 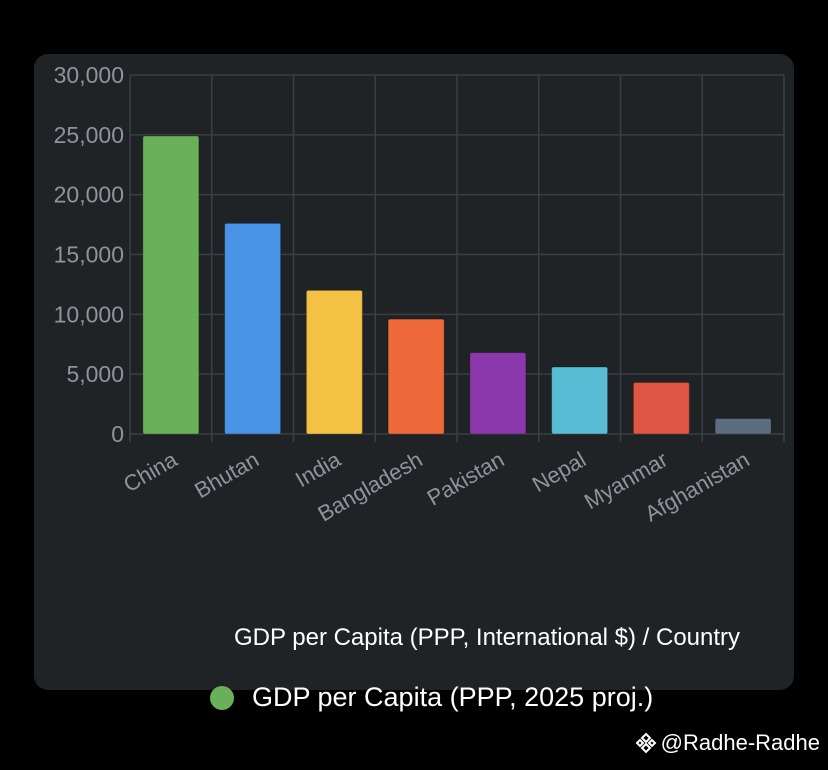 What do you see at coordinates (646, 743) in the screenshot?
I see `binance-diamond-icon` at bounding box center [646, 743].